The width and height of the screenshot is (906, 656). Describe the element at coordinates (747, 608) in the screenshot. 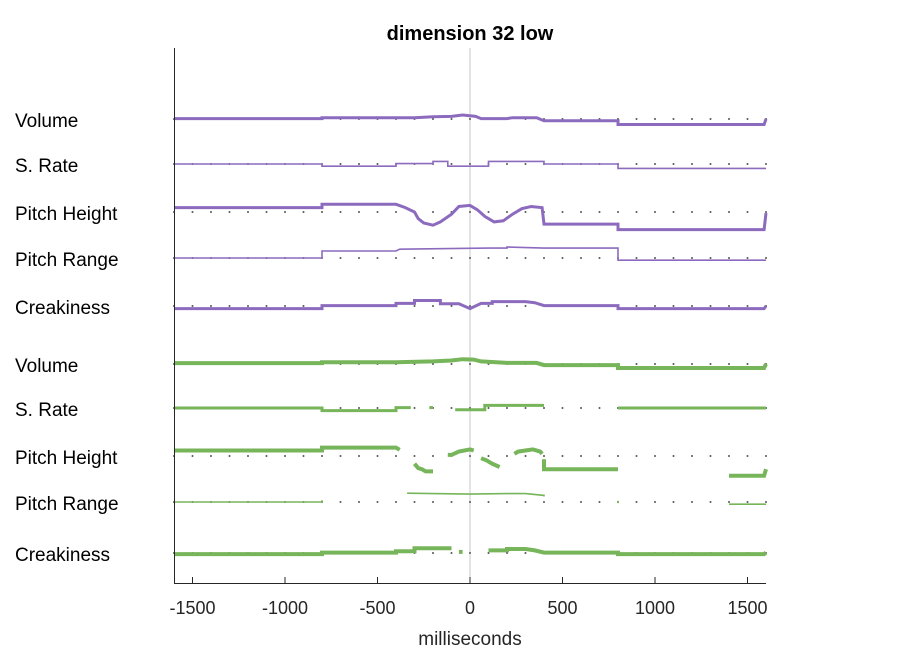

I see `x-tick-label: 1500` at that location.